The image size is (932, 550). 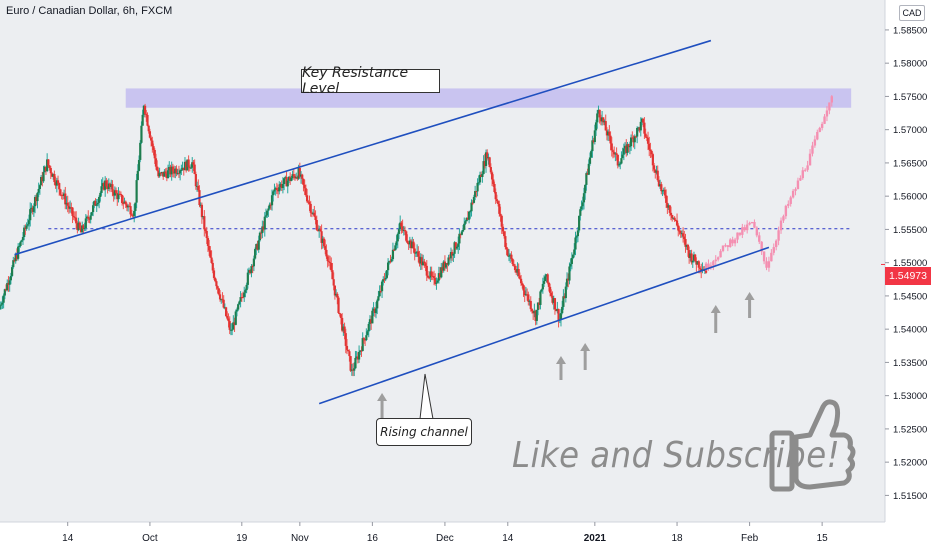 What do you see at coordinates (442, 536) in the screenshot?
I see `time-axis` at bounding box center [442, 536].